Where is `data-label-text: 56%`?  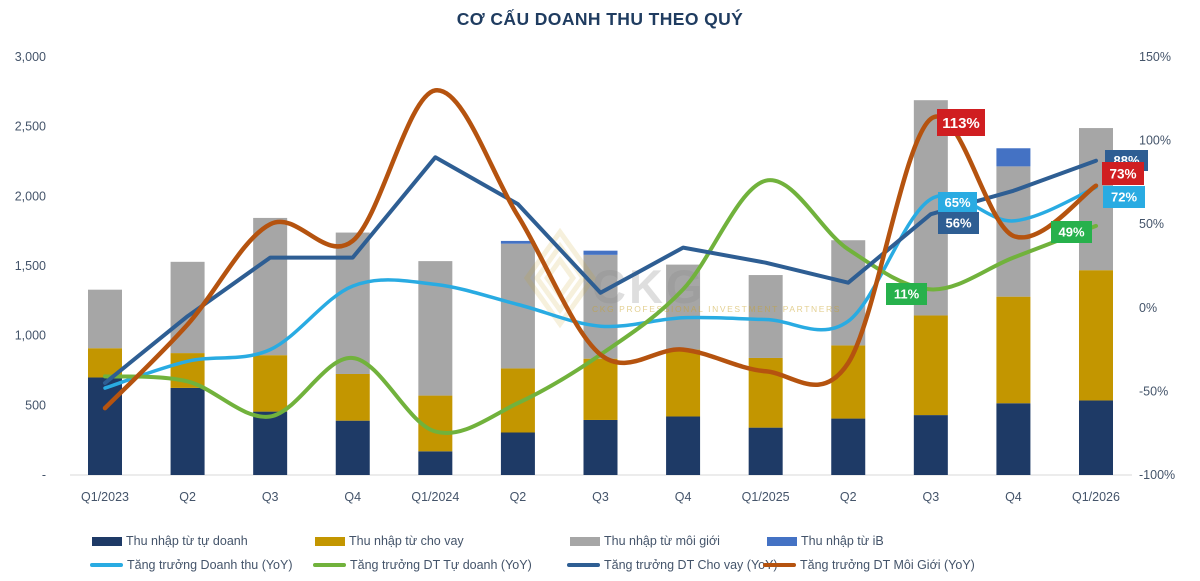 data-label-text: 56% is located at coordinates (958, 223).